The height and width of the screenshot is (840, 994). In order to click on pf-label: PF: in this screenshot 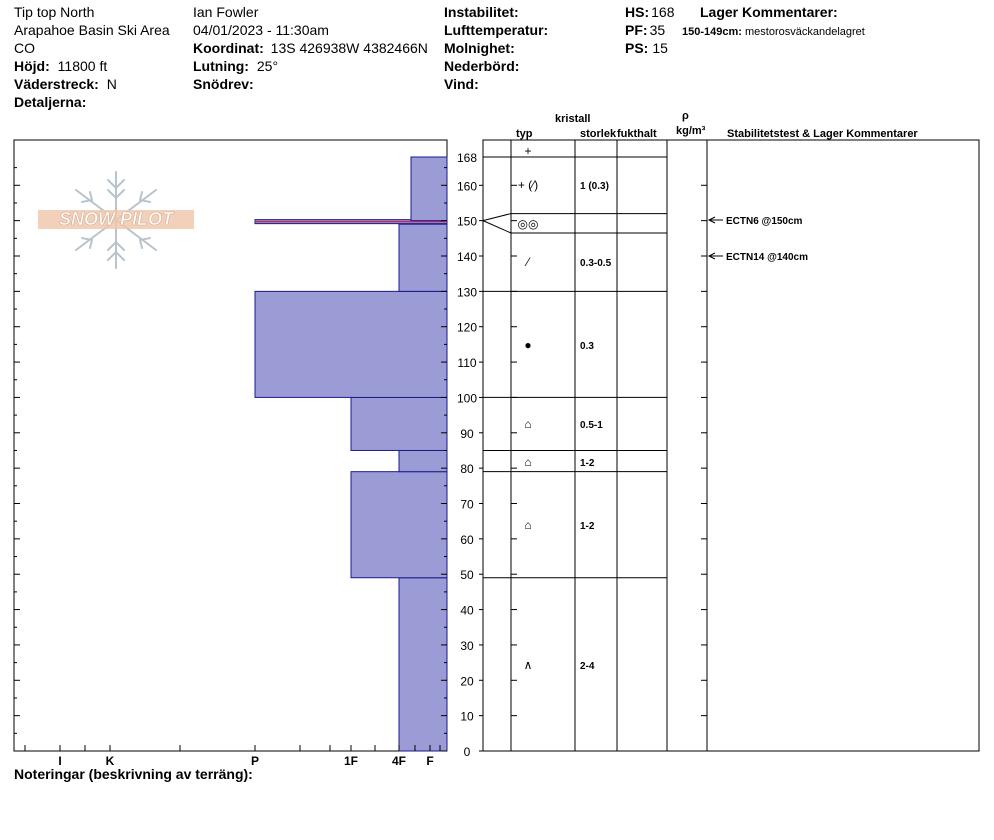, I will do `click(636, 30)`.